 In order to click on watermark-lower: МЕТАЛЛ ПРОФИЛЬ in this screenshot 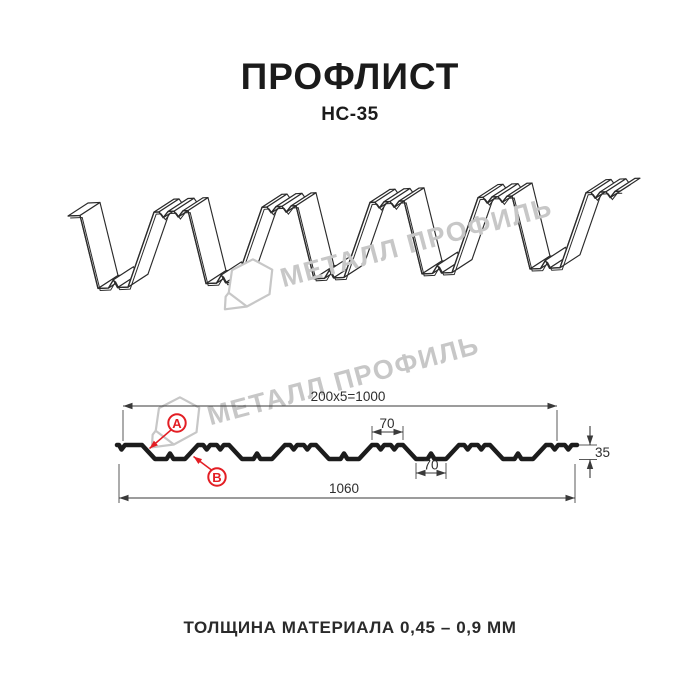, I will do `click(316, 389)`.